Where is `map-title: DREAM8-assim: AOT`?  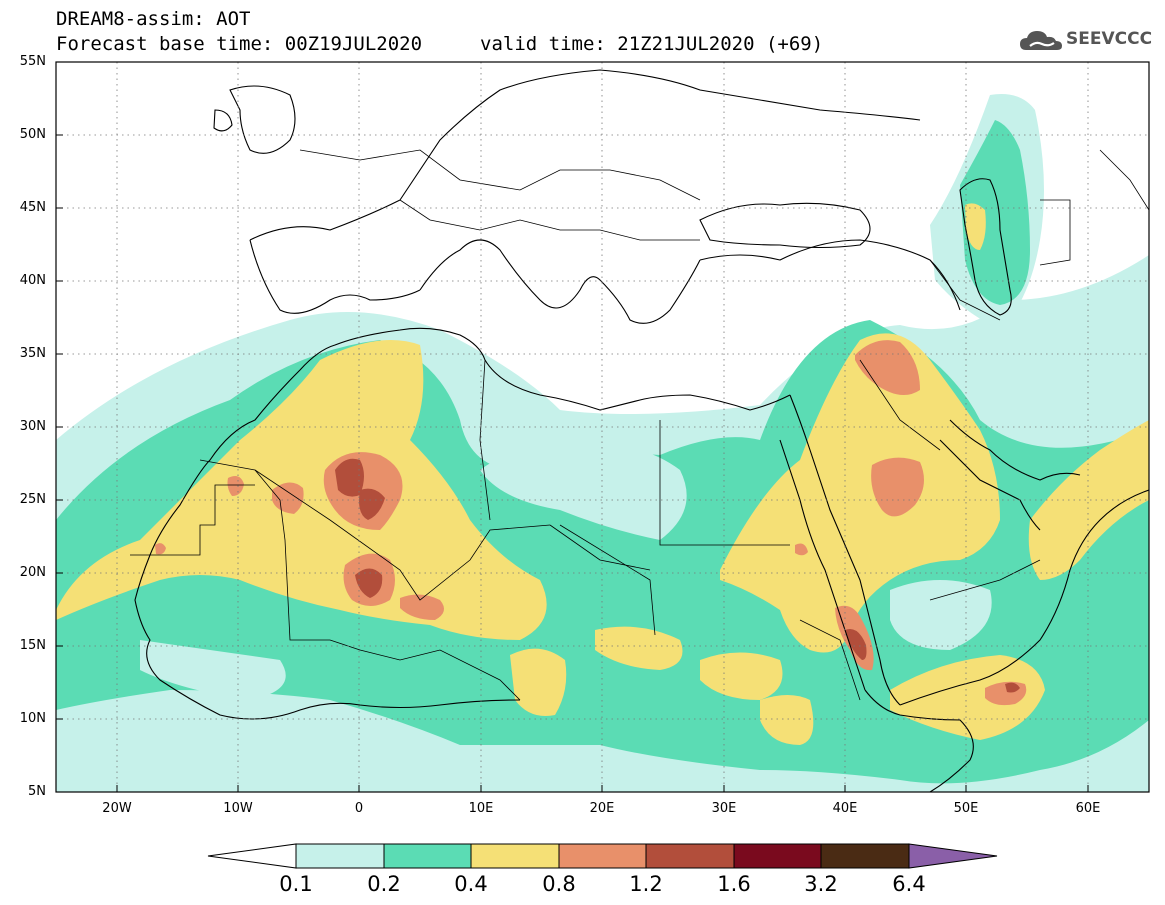 map-title: DREAM8-assim: AOT is located at coordinates (153, 19).